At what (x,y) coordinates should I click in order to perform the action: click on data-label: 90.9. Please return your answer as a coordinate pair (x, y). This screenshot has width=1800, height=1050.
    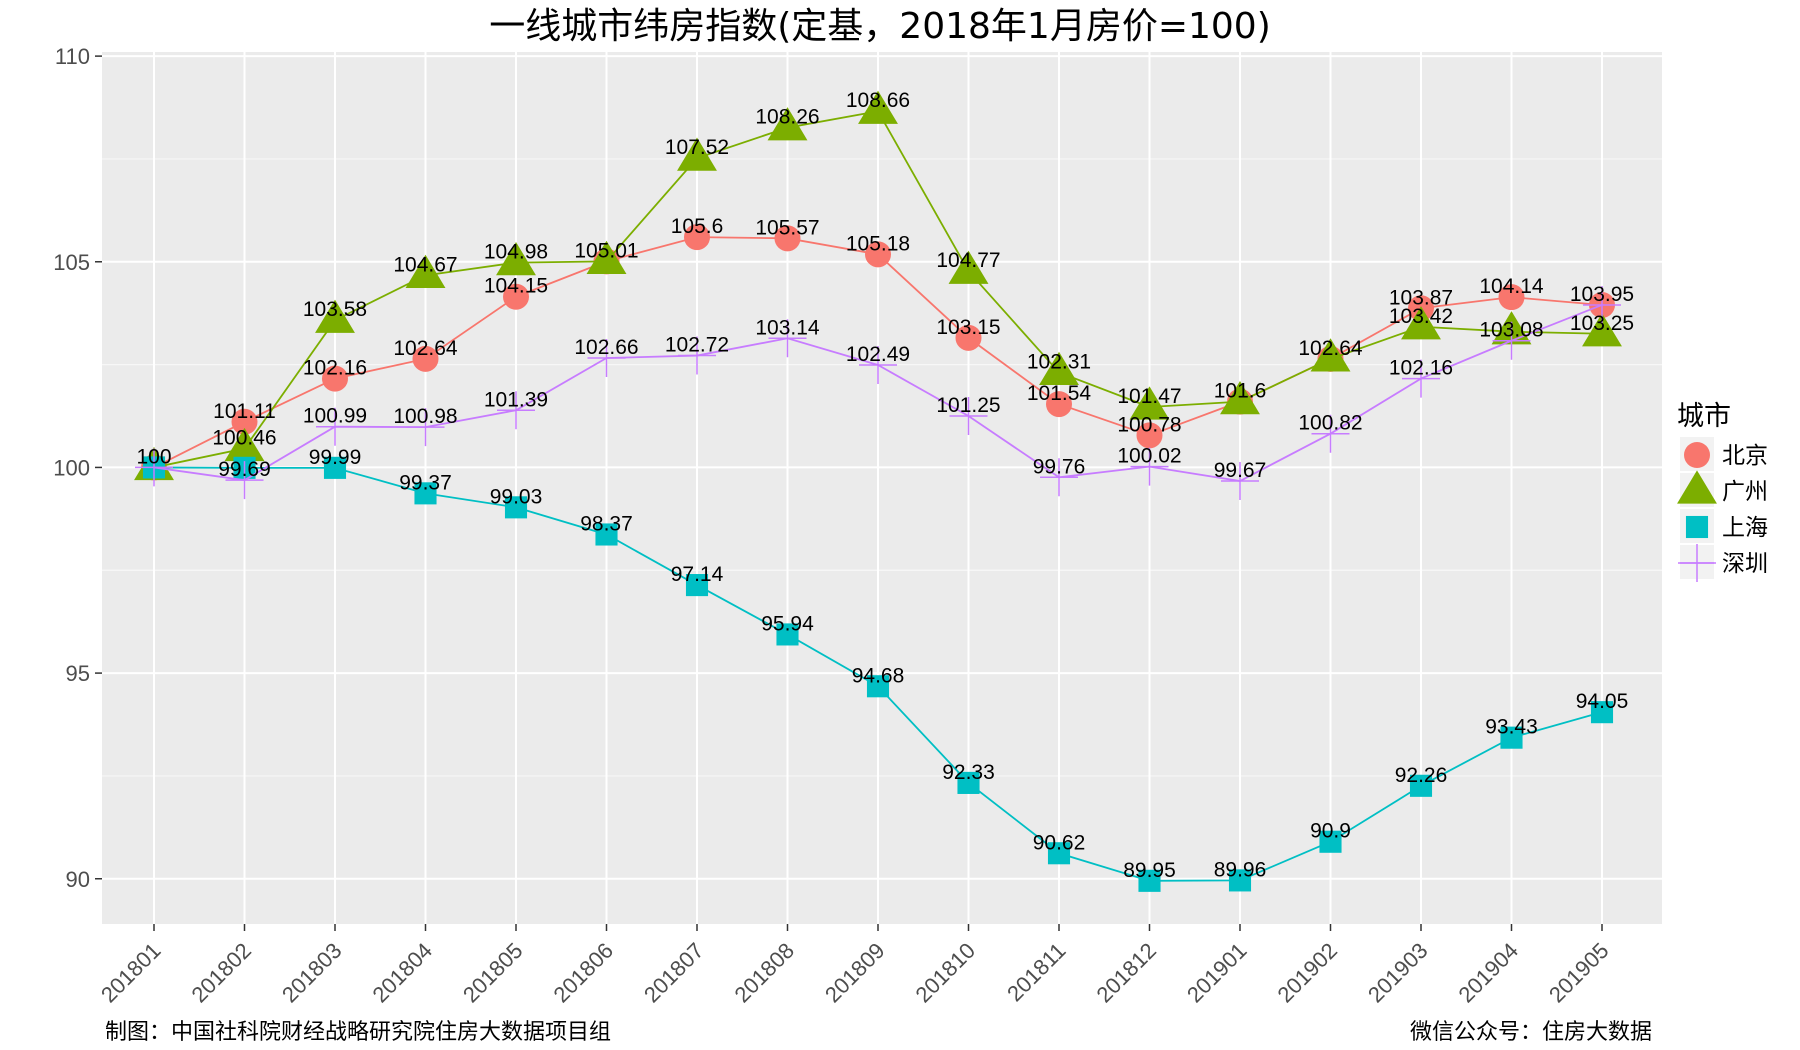
    Looking at the image, I should click on (1330, 831).